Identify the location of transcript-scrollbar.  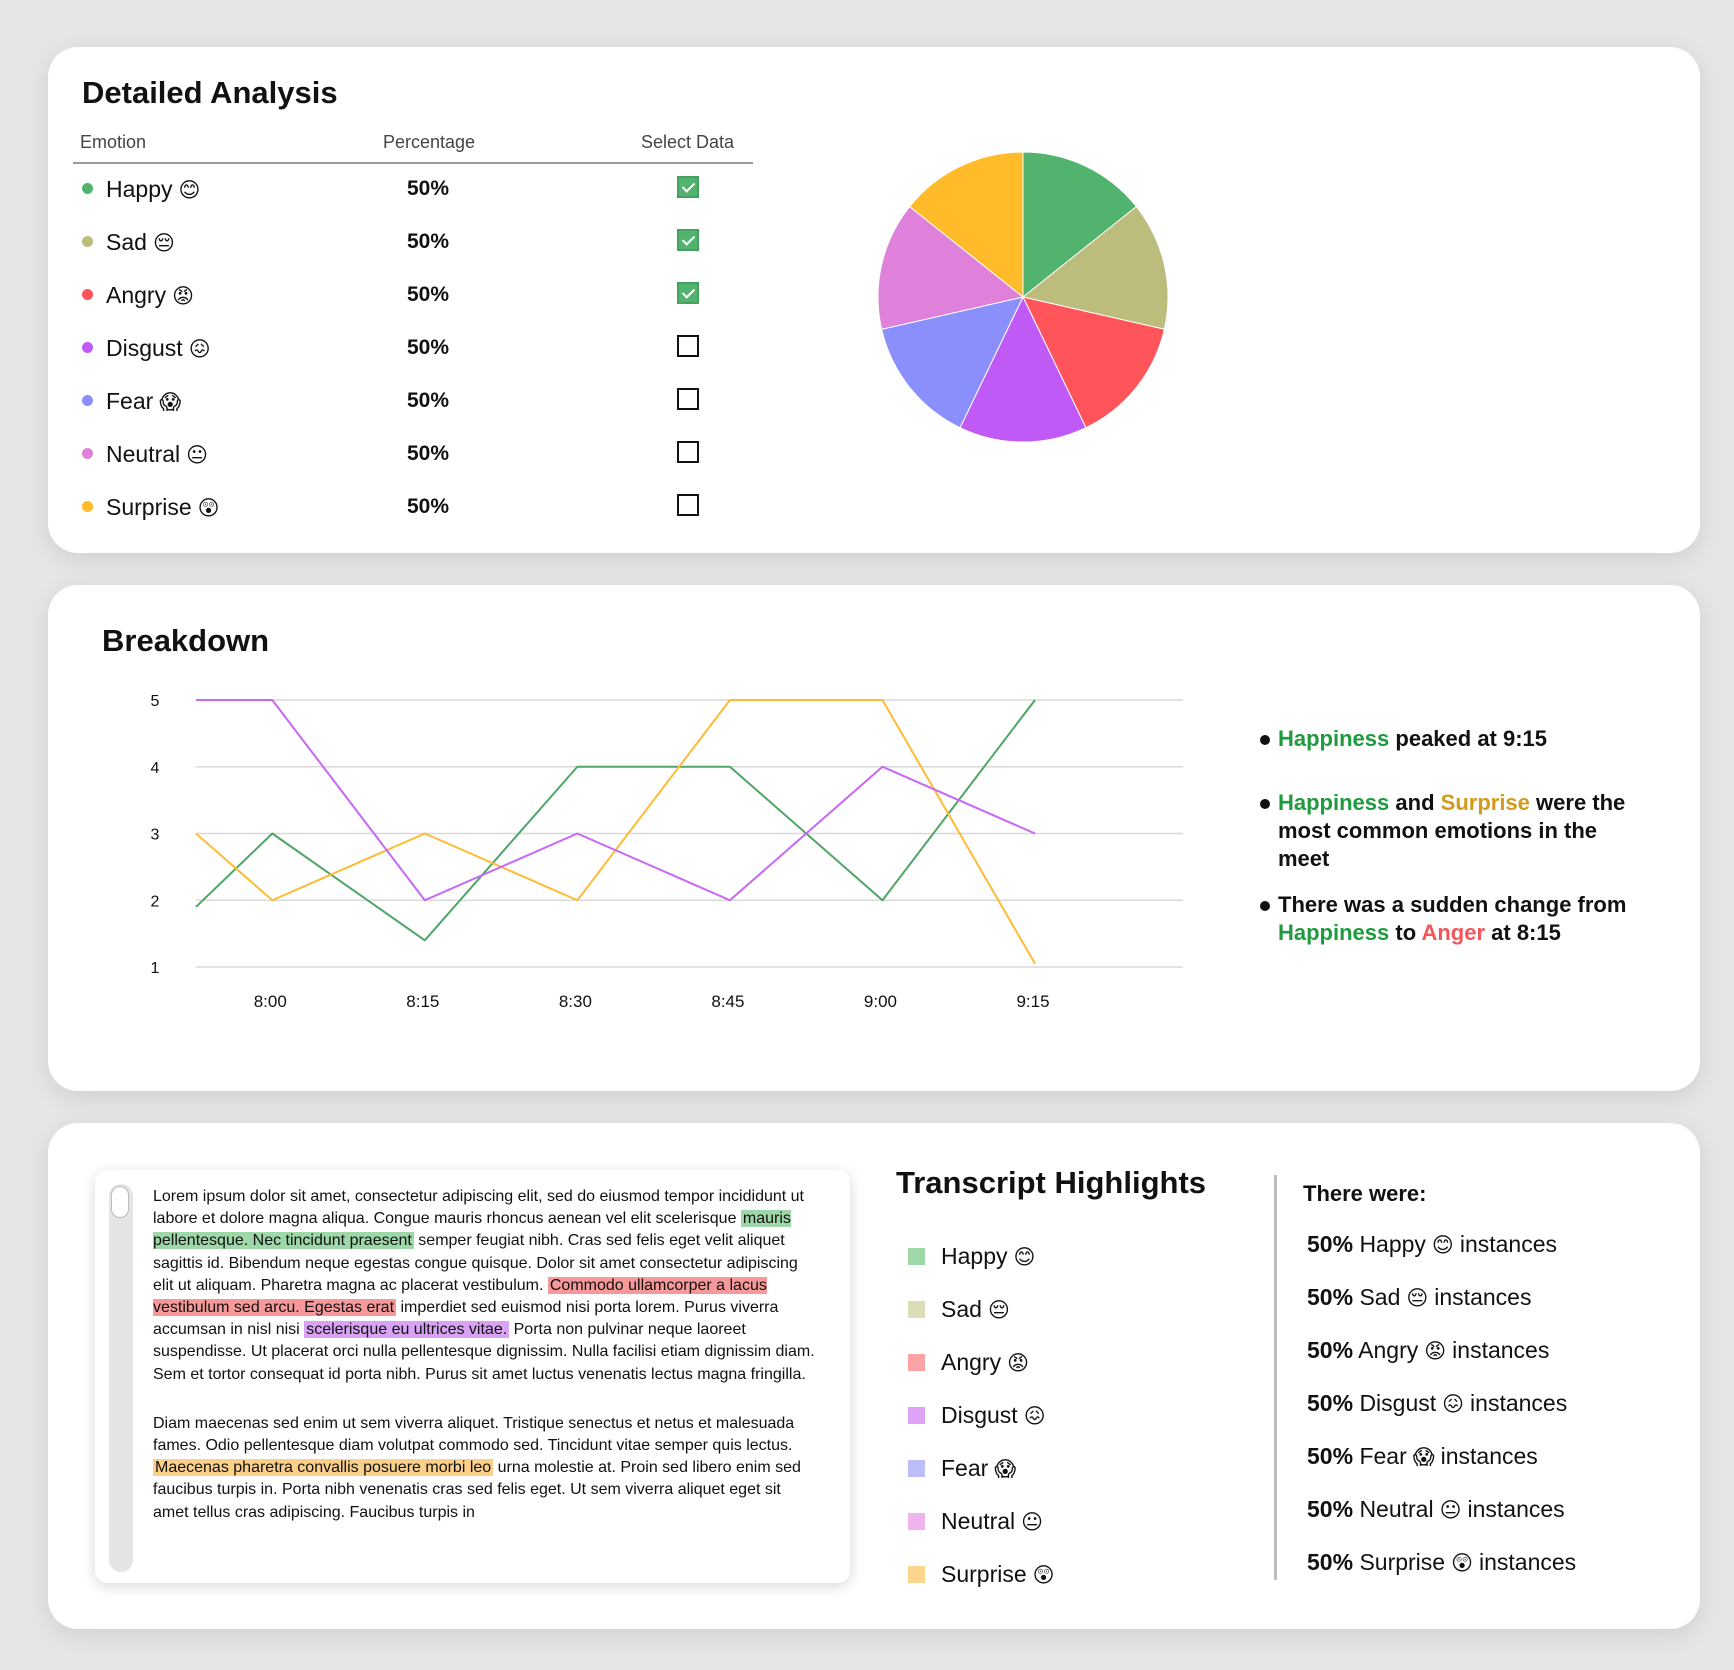
(121, 1378).